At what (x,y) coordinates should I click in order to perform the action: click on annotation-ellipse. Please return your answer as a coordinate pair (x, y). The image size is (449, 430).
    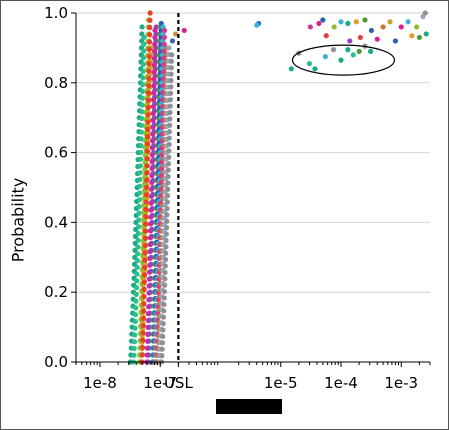
    Looking at the image, I should click on (343, 60).